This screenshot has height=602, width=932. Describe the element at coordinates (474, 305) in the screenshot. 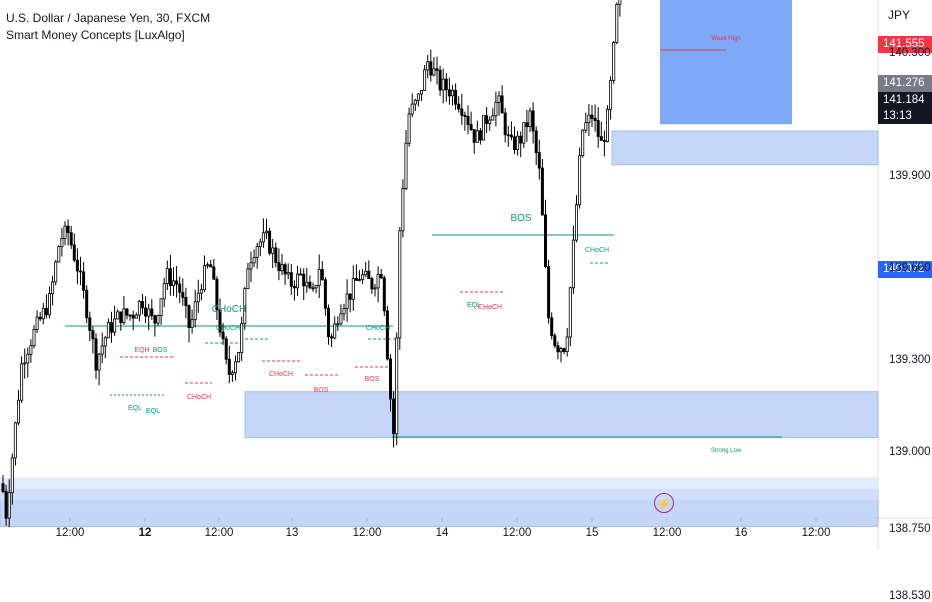

I see `eql-label: EQL` at that location.